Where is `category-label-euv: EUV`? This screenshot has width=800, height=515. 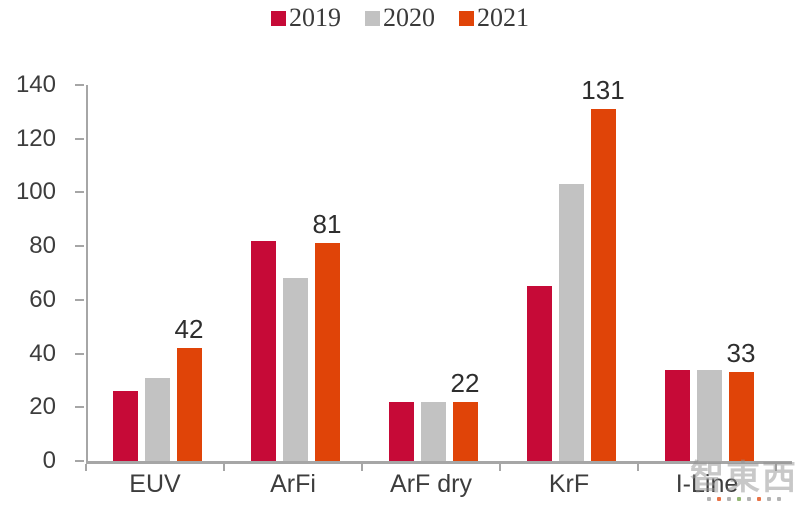 category-label-euv: EUV is located at coordinates (155, 484).